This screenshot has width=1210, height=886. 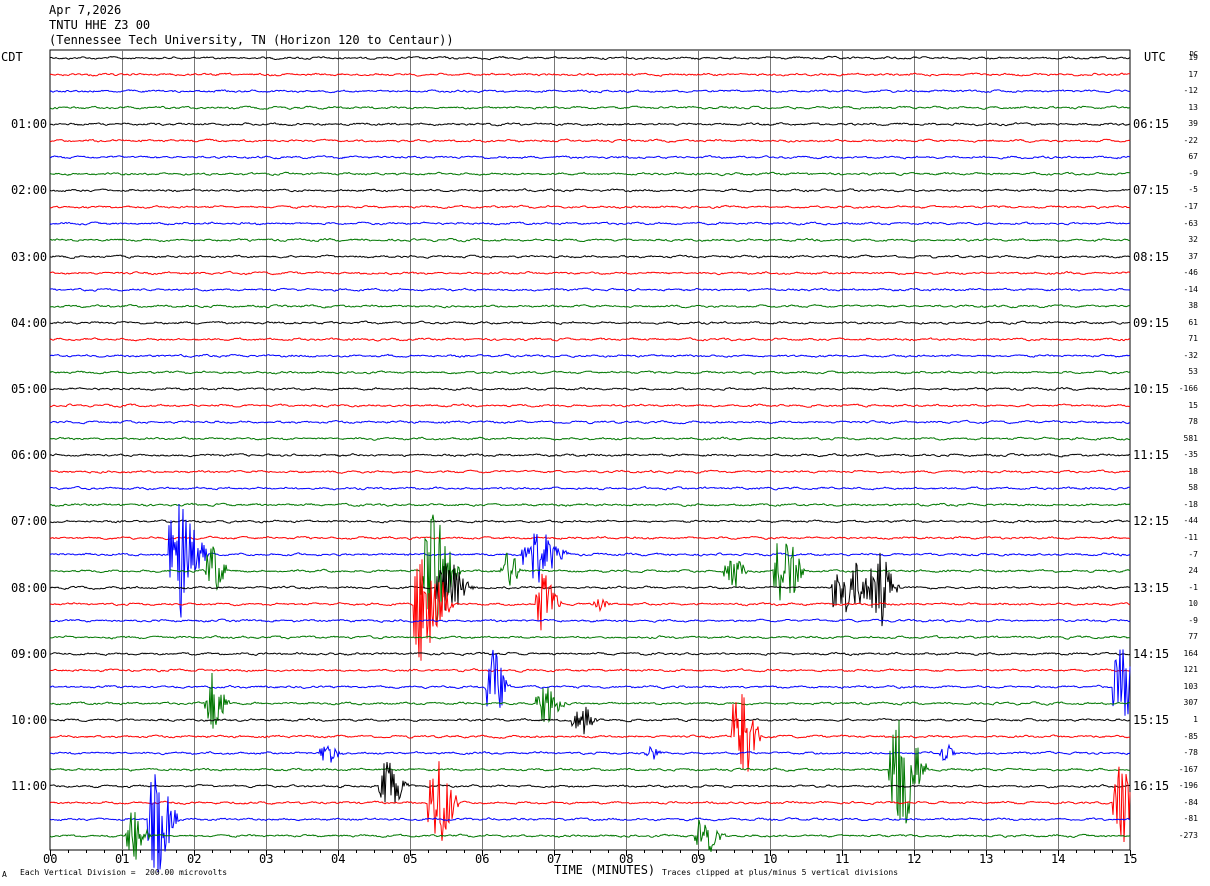 What do you see at coordinates (1193, 405) in the screenshot?
I see `dc-offset: 15` at bounding box center [1193, 405].